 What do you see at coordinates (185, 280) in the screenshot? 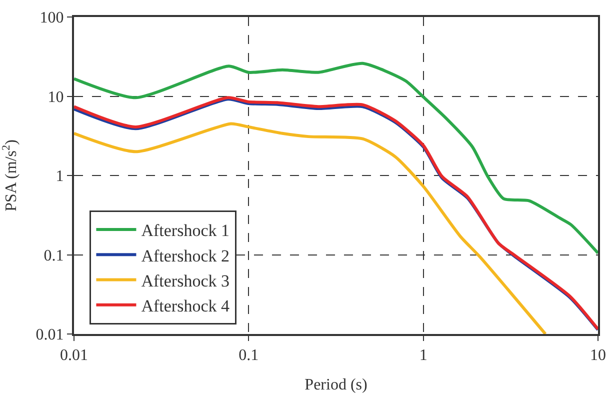
I see `legend-label: Aftershock 3` at bounding box center [185, 280].